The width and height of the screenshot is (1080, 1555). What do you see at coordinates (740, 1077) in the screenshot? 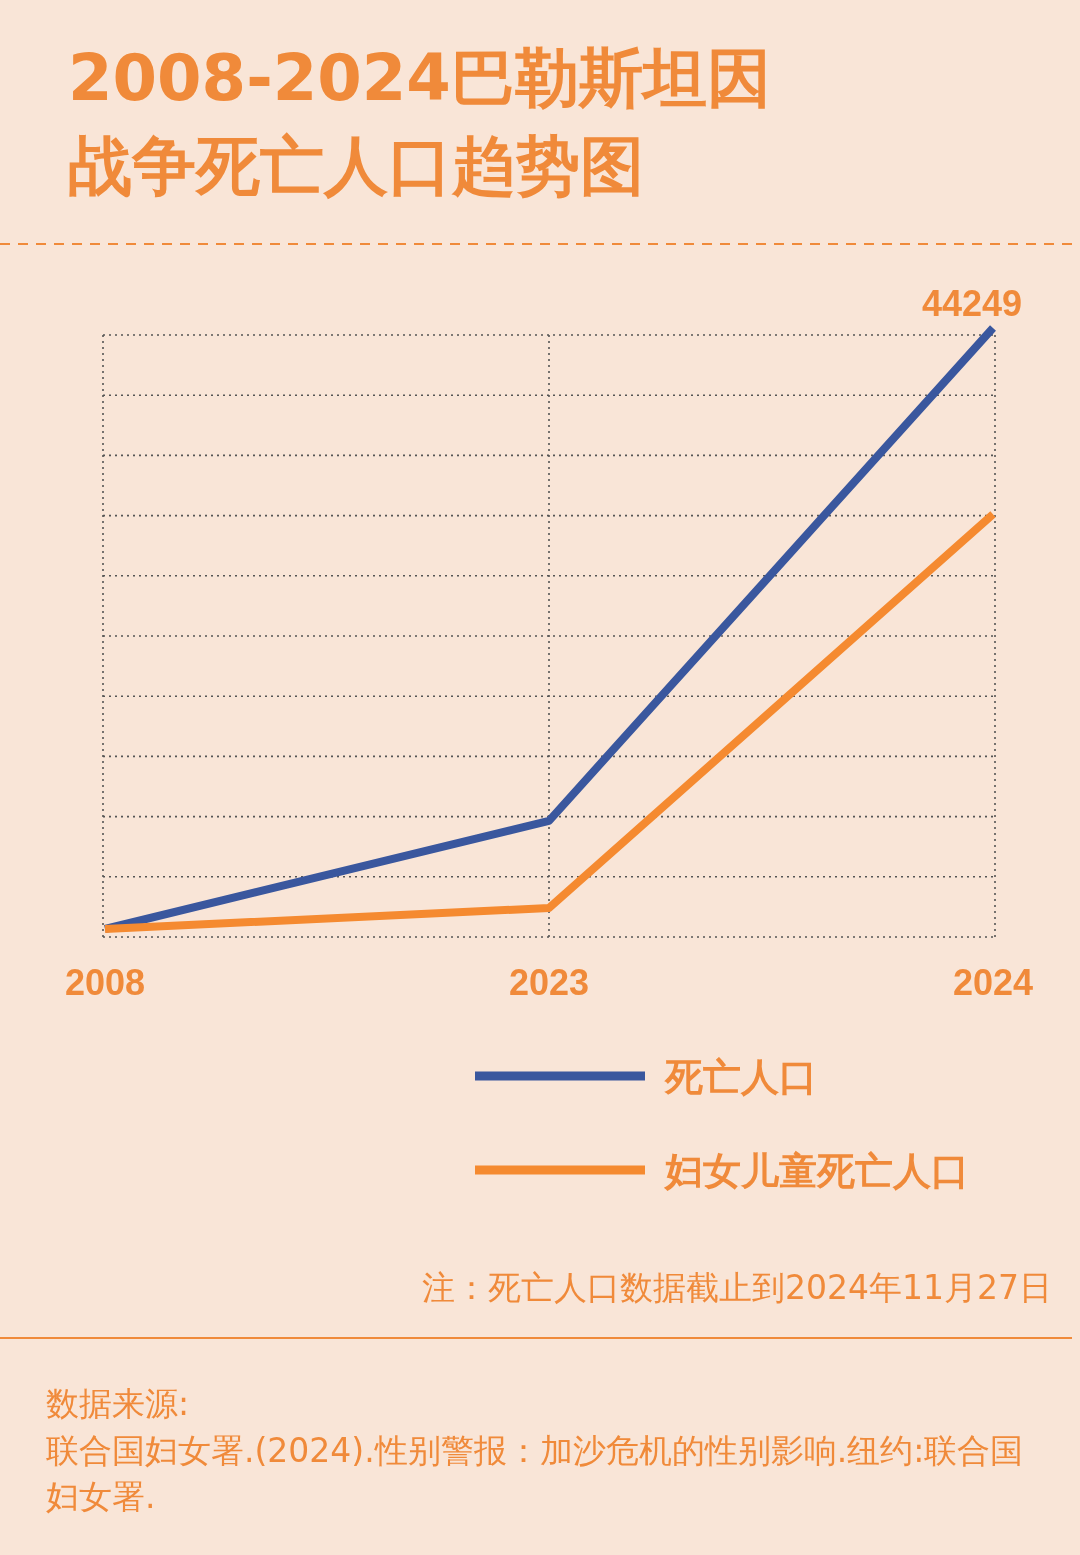
I see `legend-label: 死亡人口` at bounding box center [740, 1077].